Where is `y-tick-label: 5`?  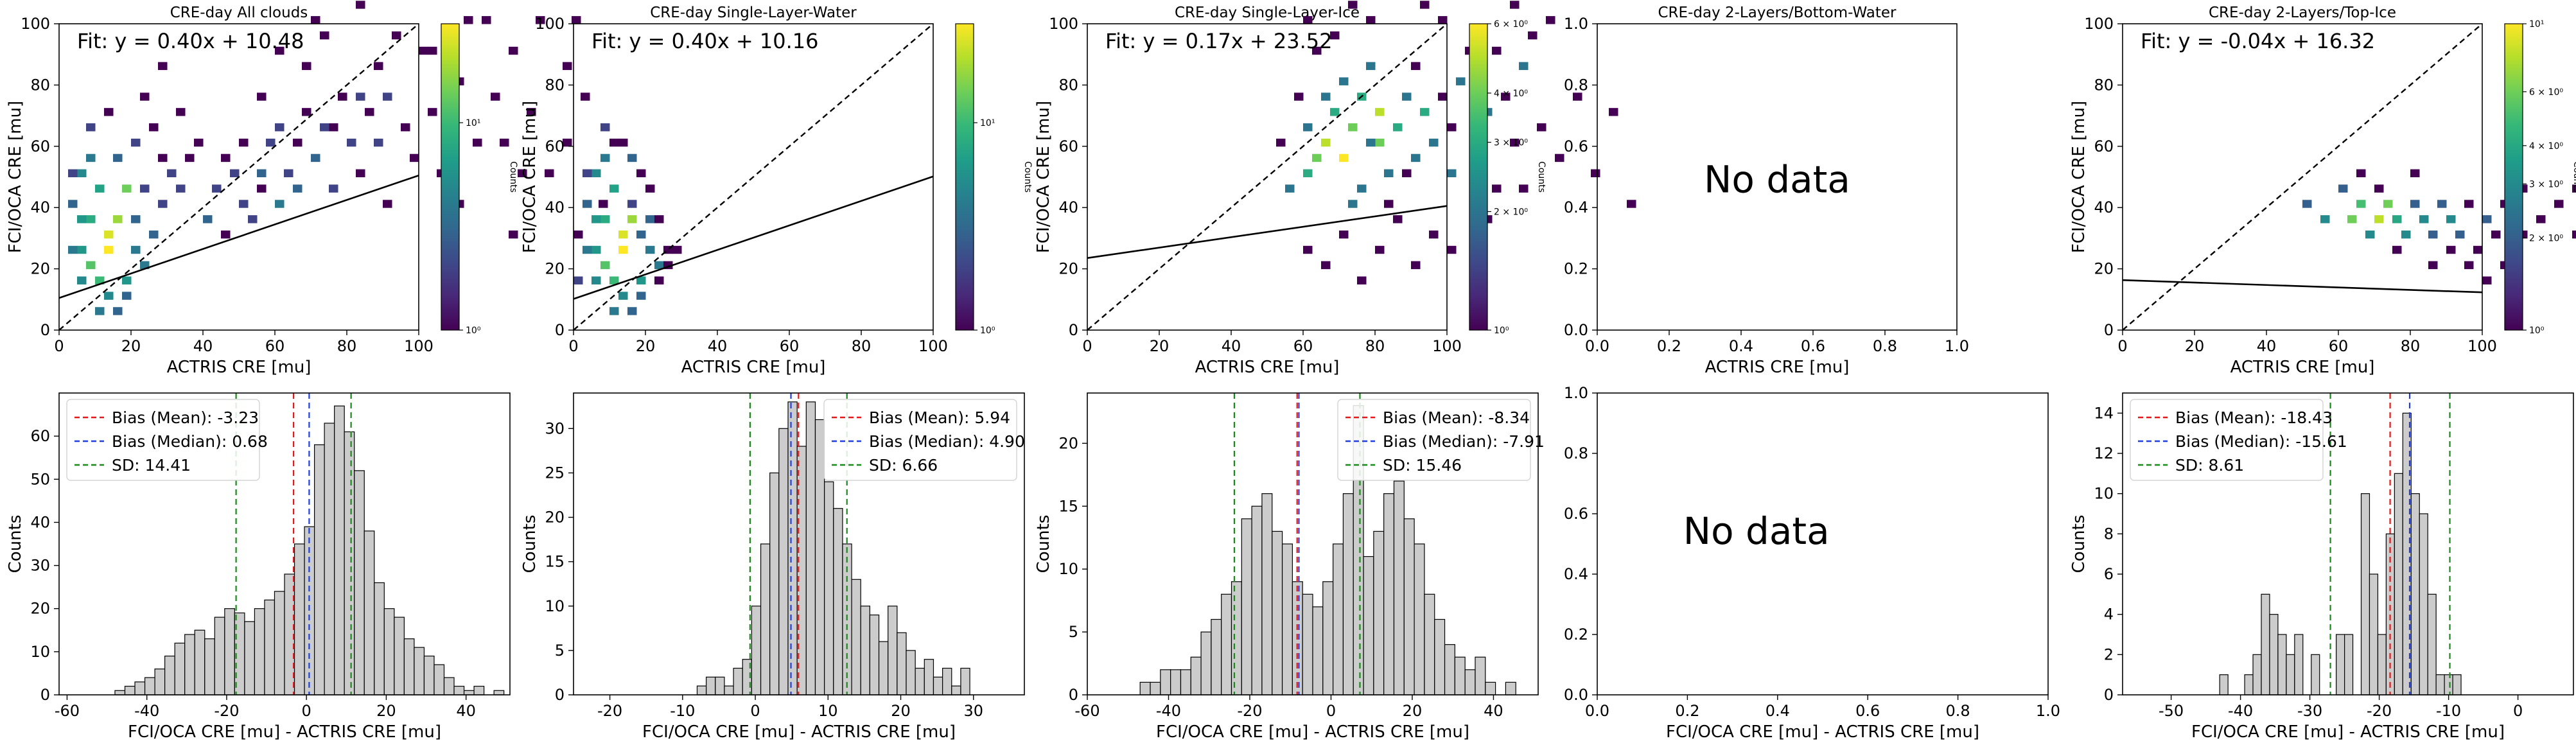 y-tick-label: 5 is located at coordinates (560, 651).